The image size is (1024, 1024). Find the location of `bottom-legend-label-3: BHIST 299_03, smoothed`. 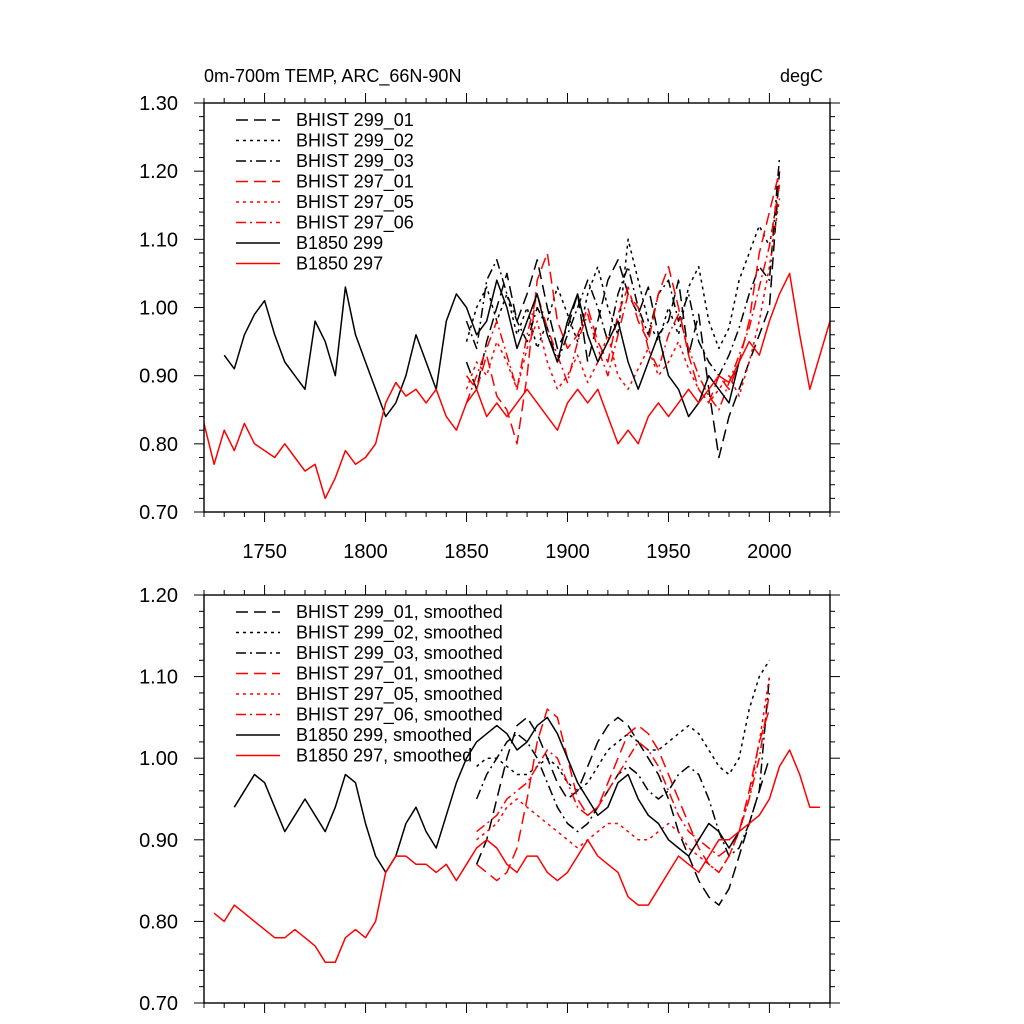

bottom-legend-label-3: BHIST 299_03, smoothed is located at coordinates (399, 653).